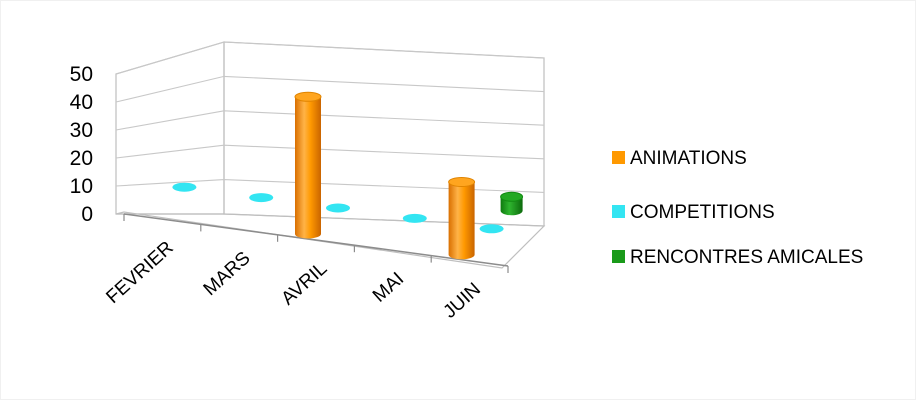  I want to click on category-ticks, so click(316, 243).